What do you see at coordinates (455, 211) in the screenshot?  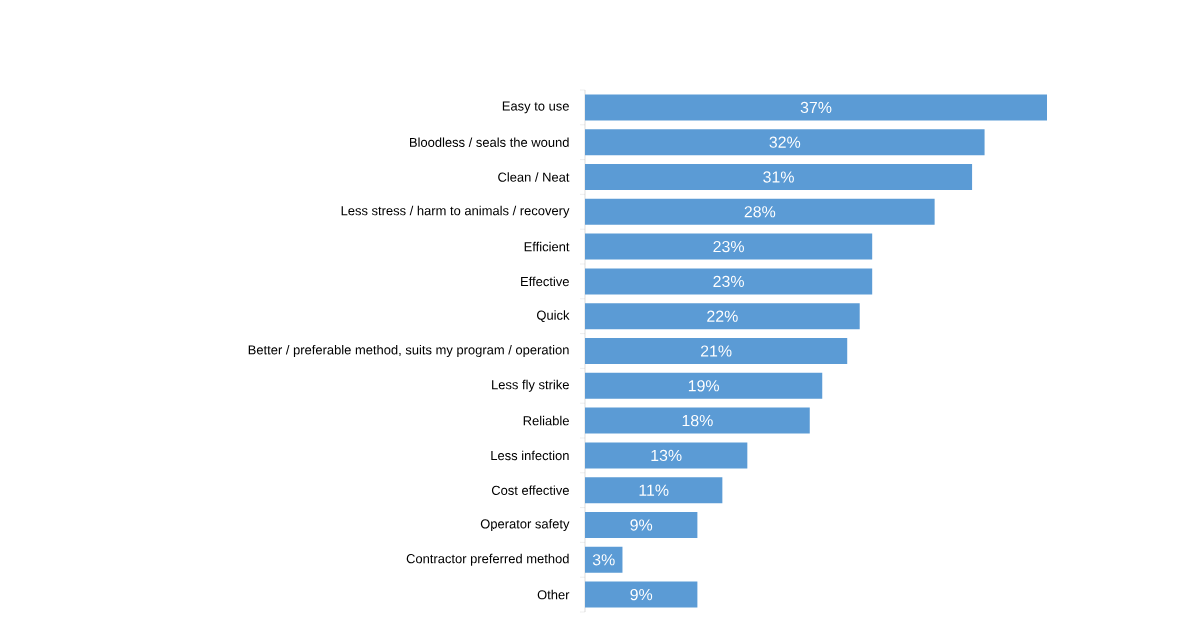 I see `y-tick-label: Less stress / harm to animals / recovery` at bounding box center [455, 211].